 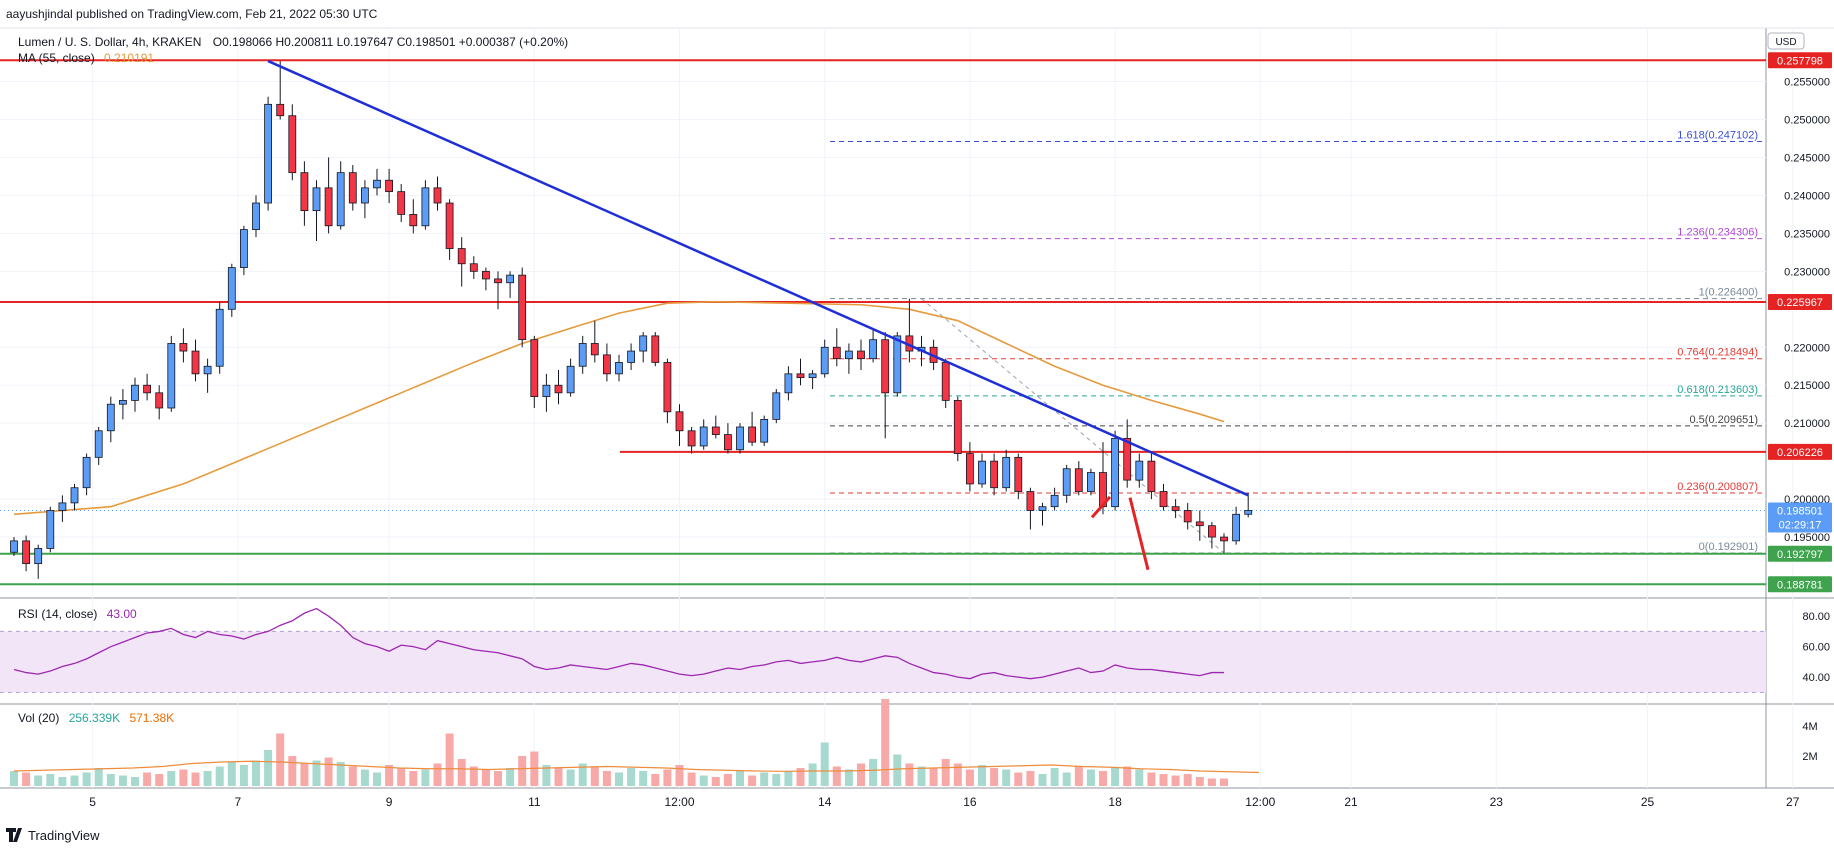 What do you see at coordinates (1800, 453) in the screenshot?
I see `price-tag-label: 0.206226` at bounding box center [1800, 453].